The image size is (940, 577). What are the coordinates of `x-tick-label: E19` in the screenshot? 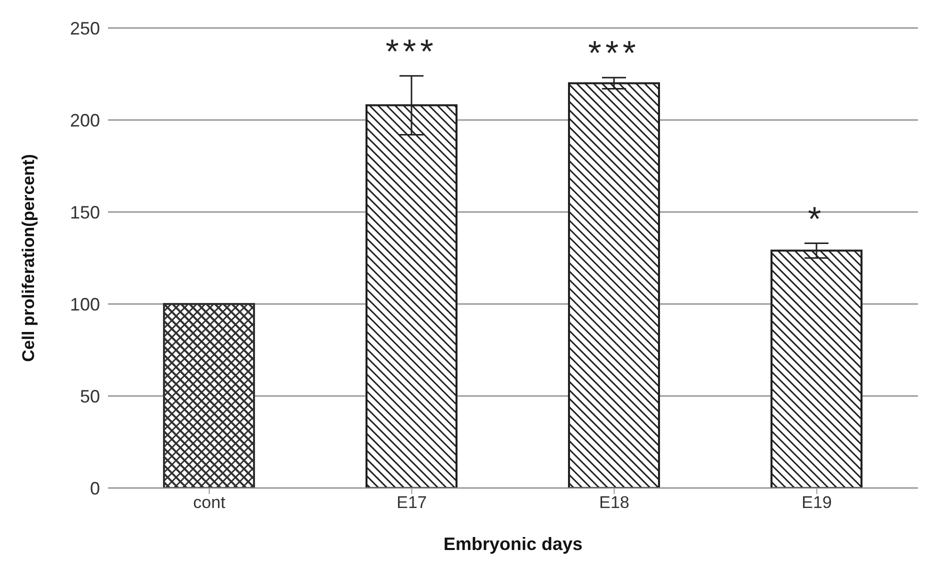 It's located at (817, 502).